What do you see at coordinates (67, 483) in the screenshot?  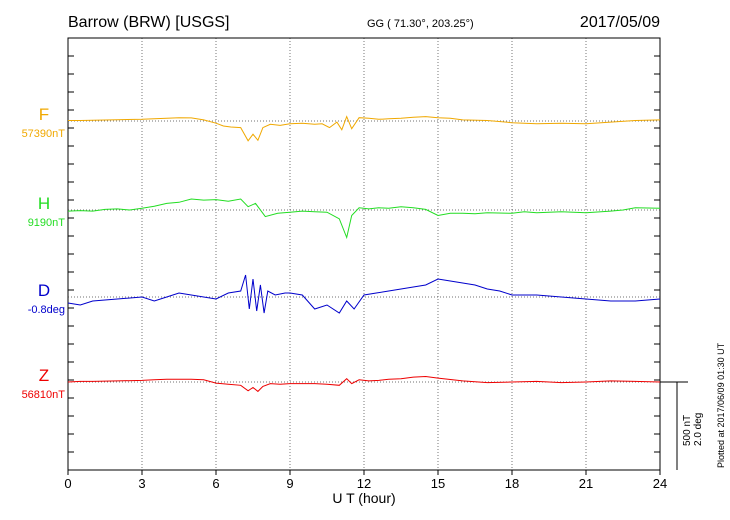 I see `x-tick-label: 0` at bounding box center [67, 483].